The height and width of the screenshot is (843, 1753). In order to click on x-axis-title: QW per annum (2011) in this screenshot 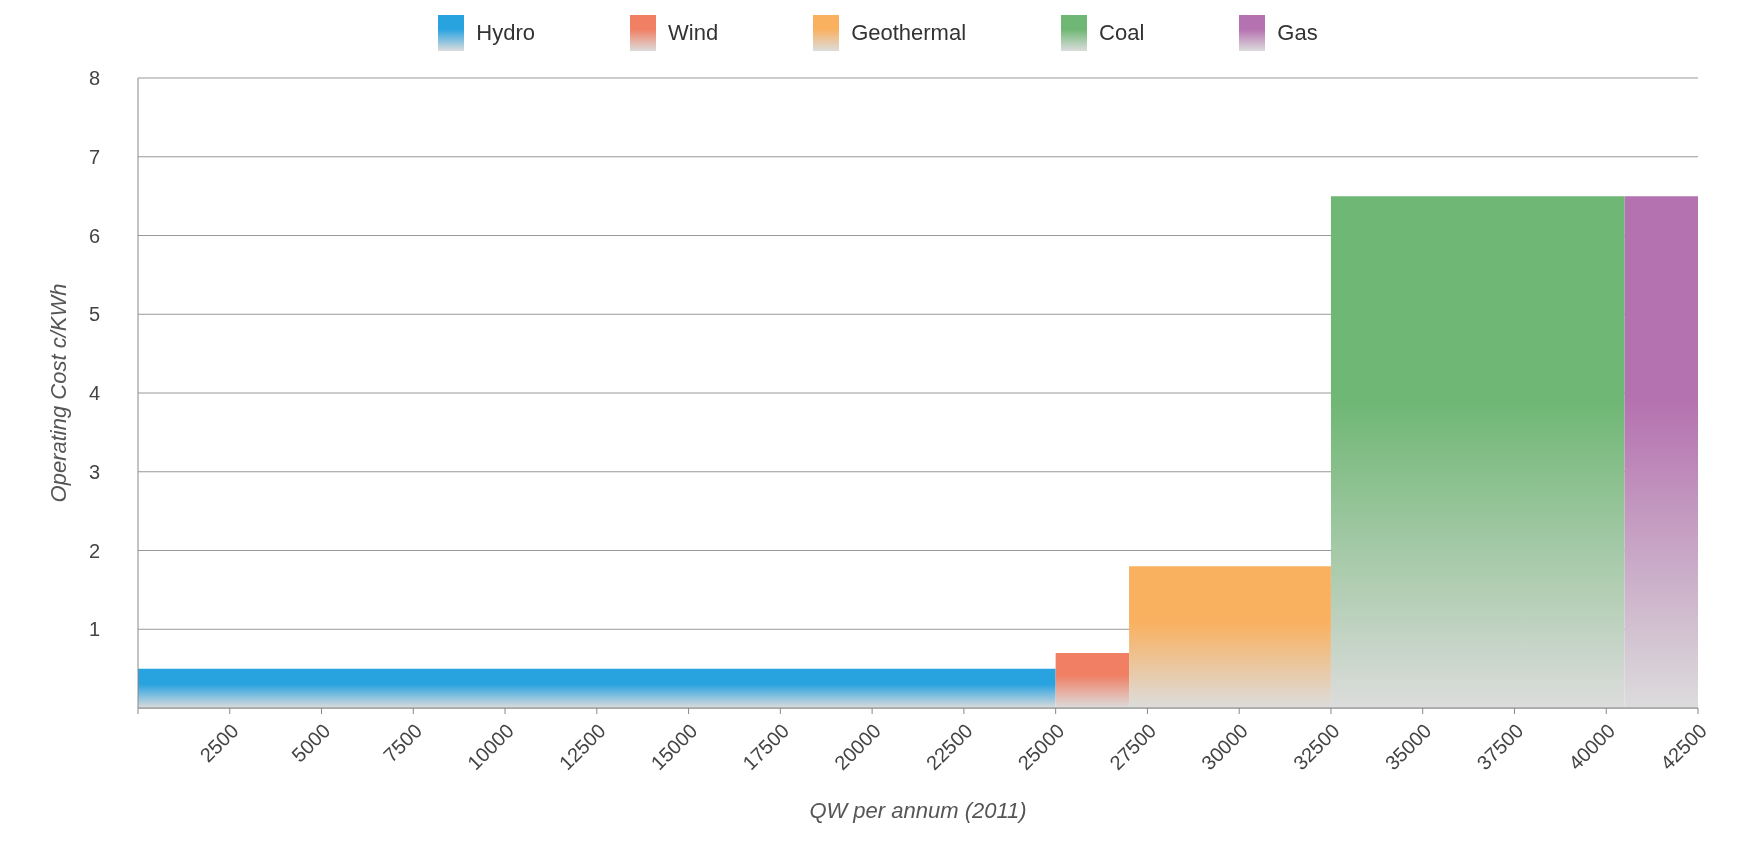, I will do `click(918, 810)`.